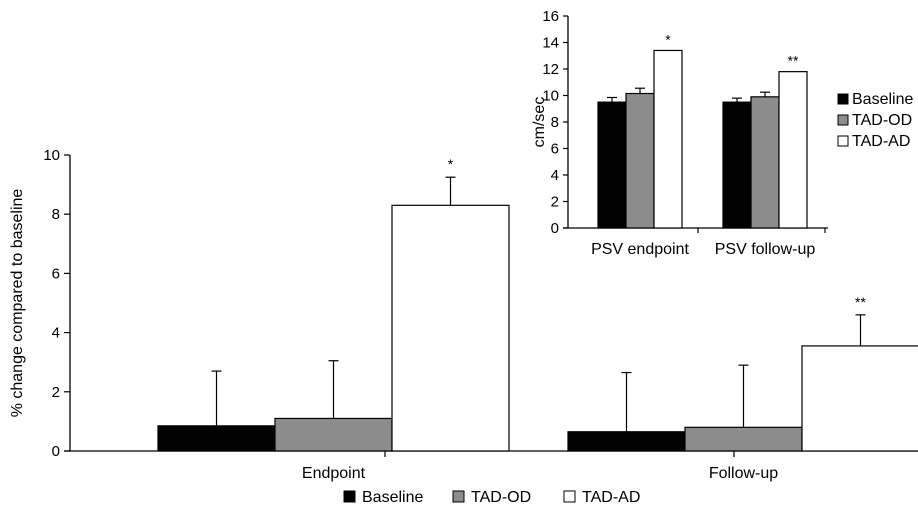 Image resolution: width=918 pixels, height=517 pixels. What do you see at coordinates (550, 43) in the screenshot?
I see `y-tick-label: 14` at bounding box center [550, 43].